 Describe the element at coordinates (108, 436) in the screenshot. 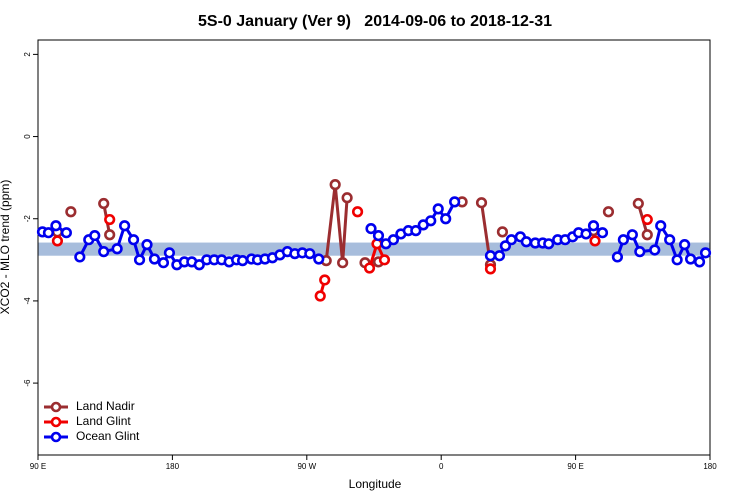

I see `legend-label: Ocean Glint` at that location.